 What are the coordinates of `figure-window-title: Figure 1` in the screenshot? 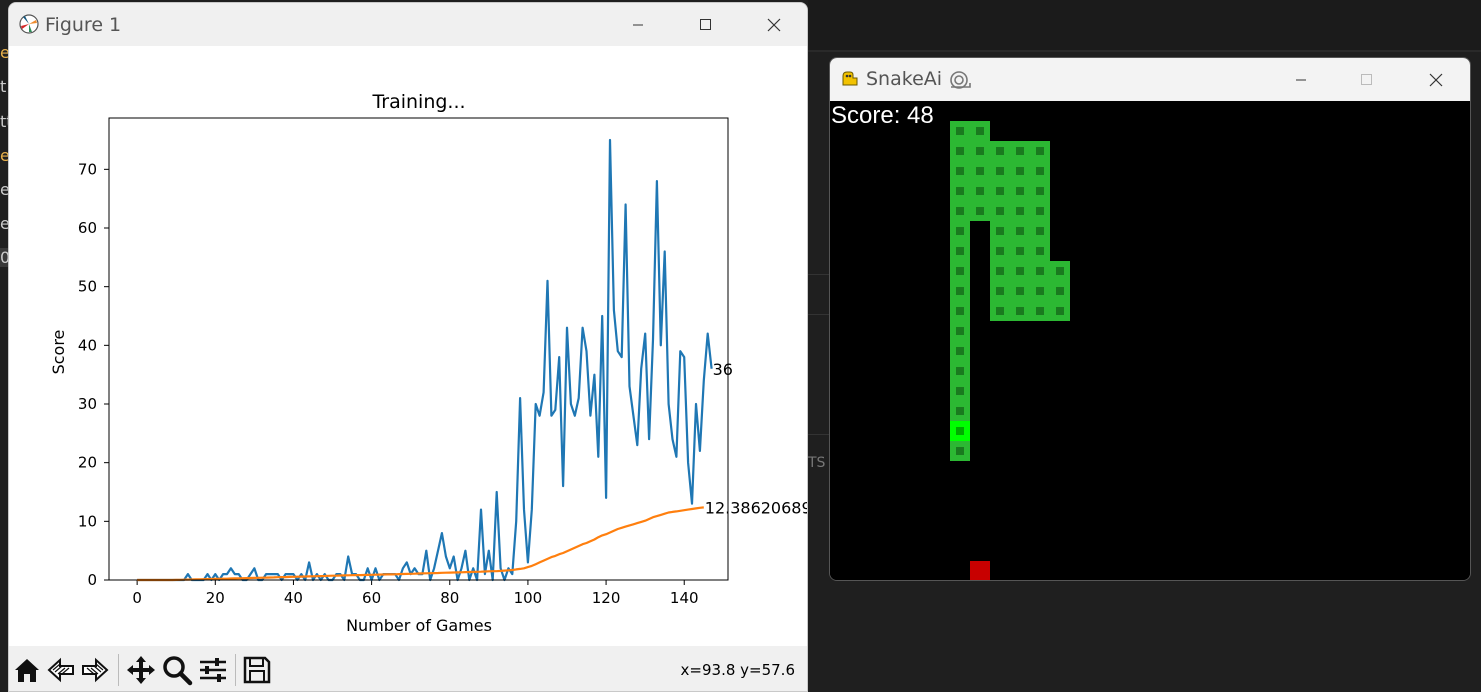 It's located at (83, 25).